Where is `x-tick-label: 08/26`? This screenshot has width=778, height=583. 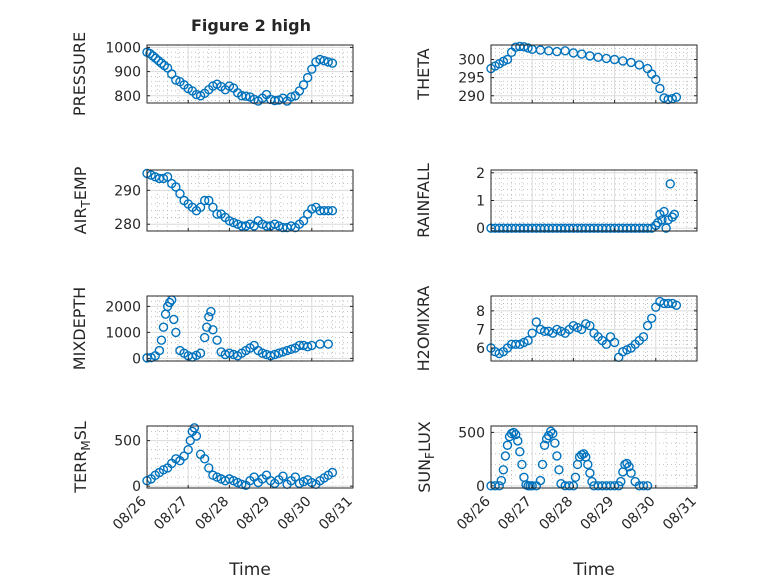
x-tick-label: 08/26 is located at coordinates (130, 513).